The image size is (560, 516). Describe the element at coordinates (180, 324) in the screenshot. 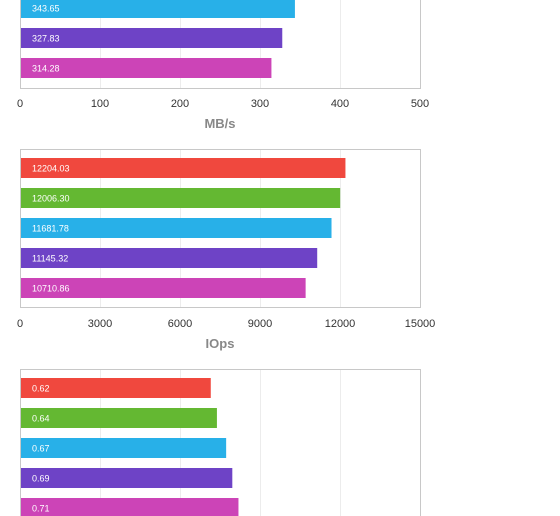

I see `tick-label: 6000` at that location.